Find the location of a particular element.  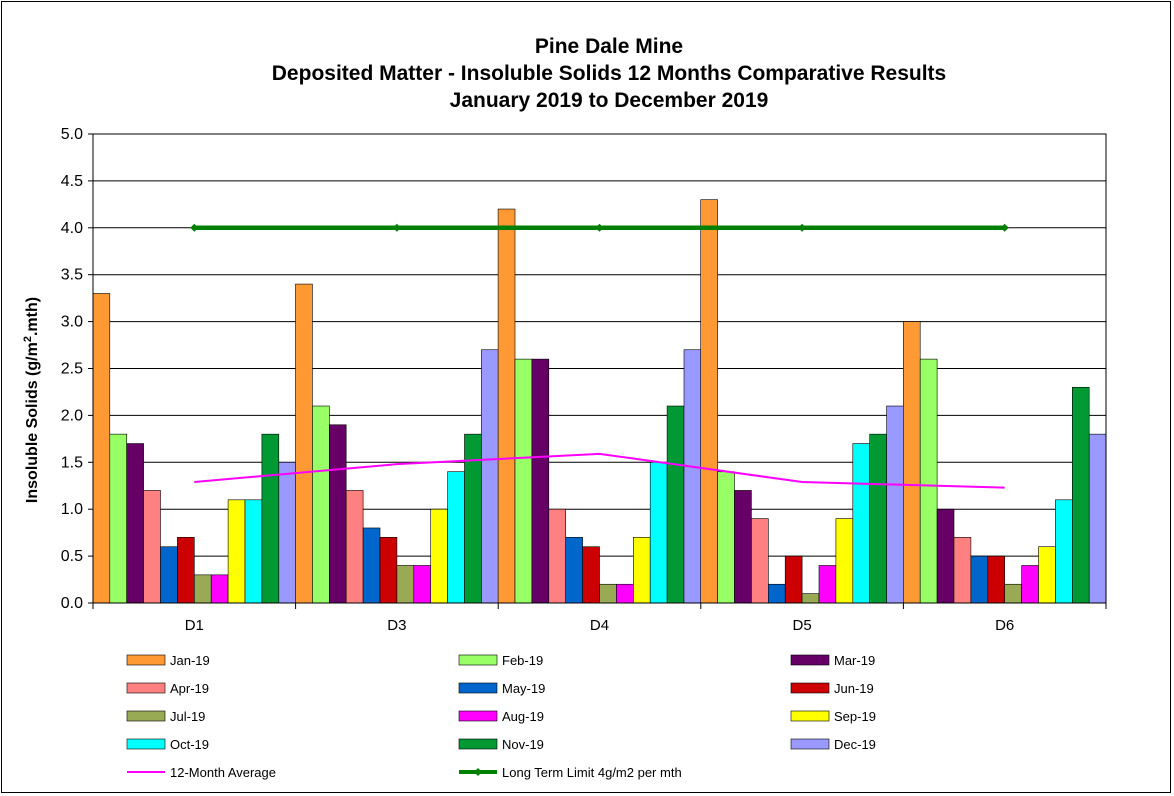

bar-jul-19-d1 is located at coordinates (203, 589).